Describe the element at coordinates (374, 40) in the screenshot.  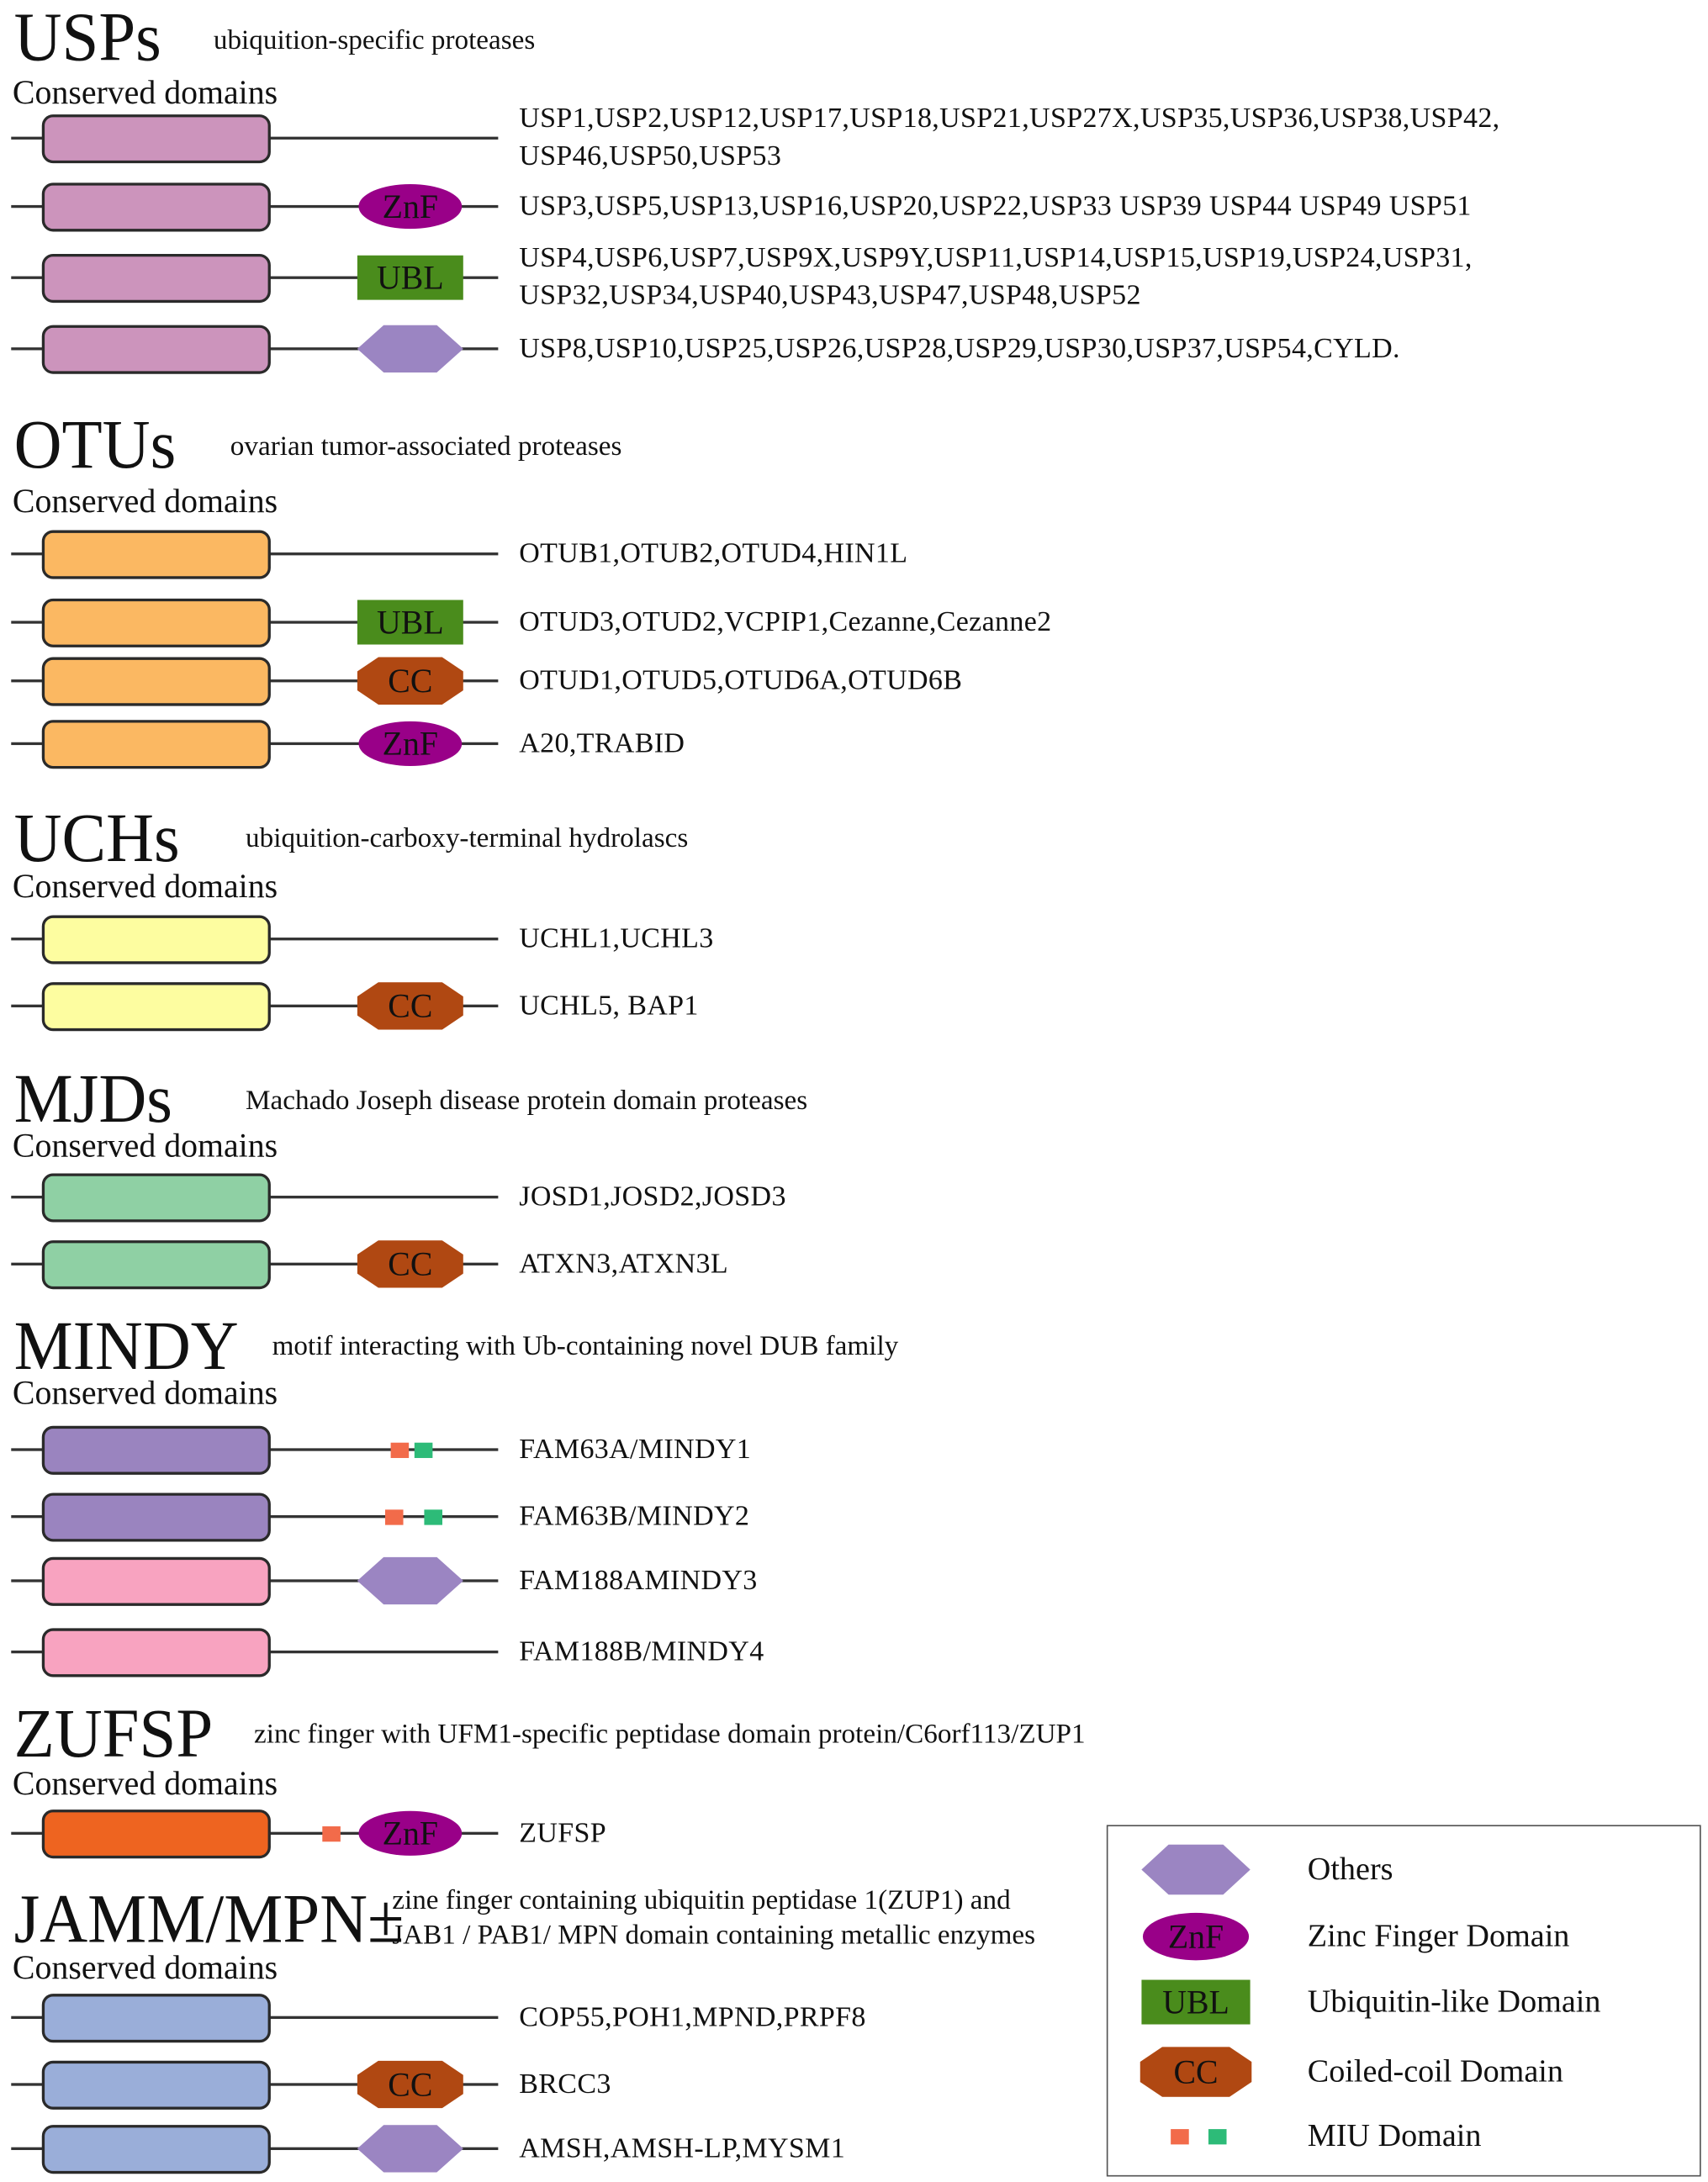
I see `family-subtitle: ubiquition-specific proteases` at that location.